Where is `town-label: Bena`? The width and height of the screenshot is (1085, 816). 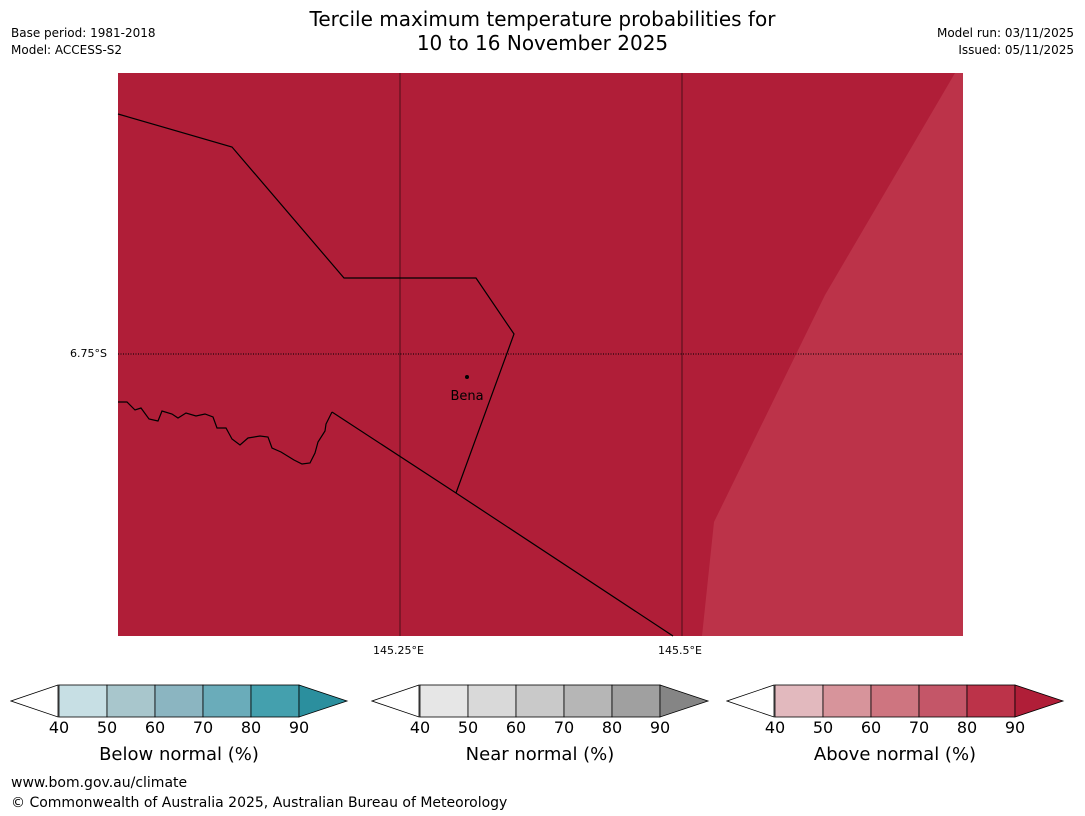 town-label: Bena is located at coordinates (466, 396).